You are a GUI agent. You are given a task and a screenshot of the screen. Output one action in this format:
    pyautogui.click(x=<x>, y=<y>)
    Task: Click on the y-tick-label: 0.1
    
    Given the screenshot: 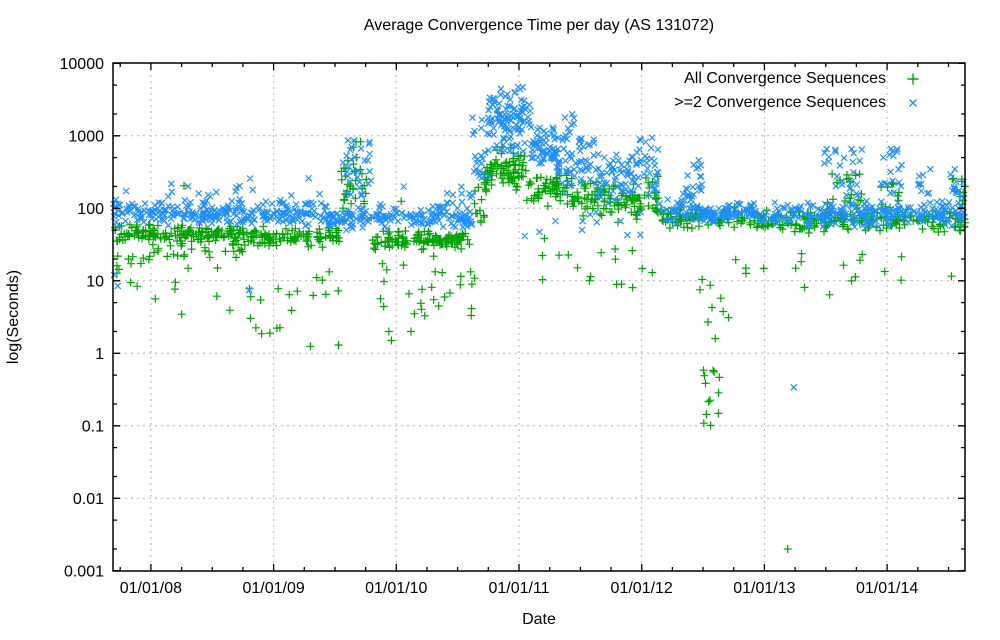 What is the action you would take?
    pyautogui.click(x=93, y=426)
    